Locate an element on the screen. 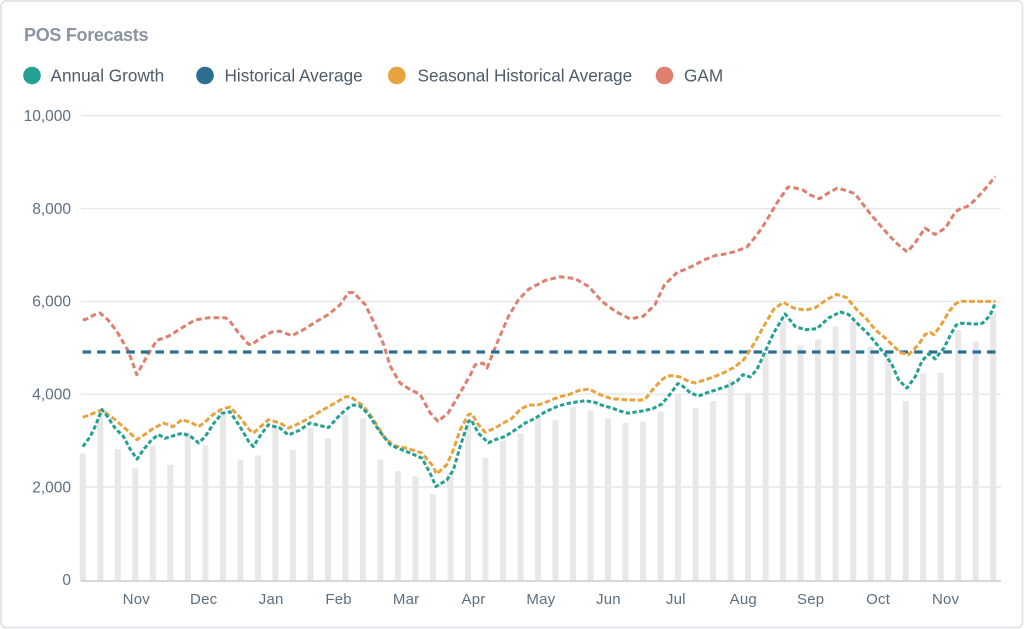  svg-text: Jan is located at coordinates (271, 599).